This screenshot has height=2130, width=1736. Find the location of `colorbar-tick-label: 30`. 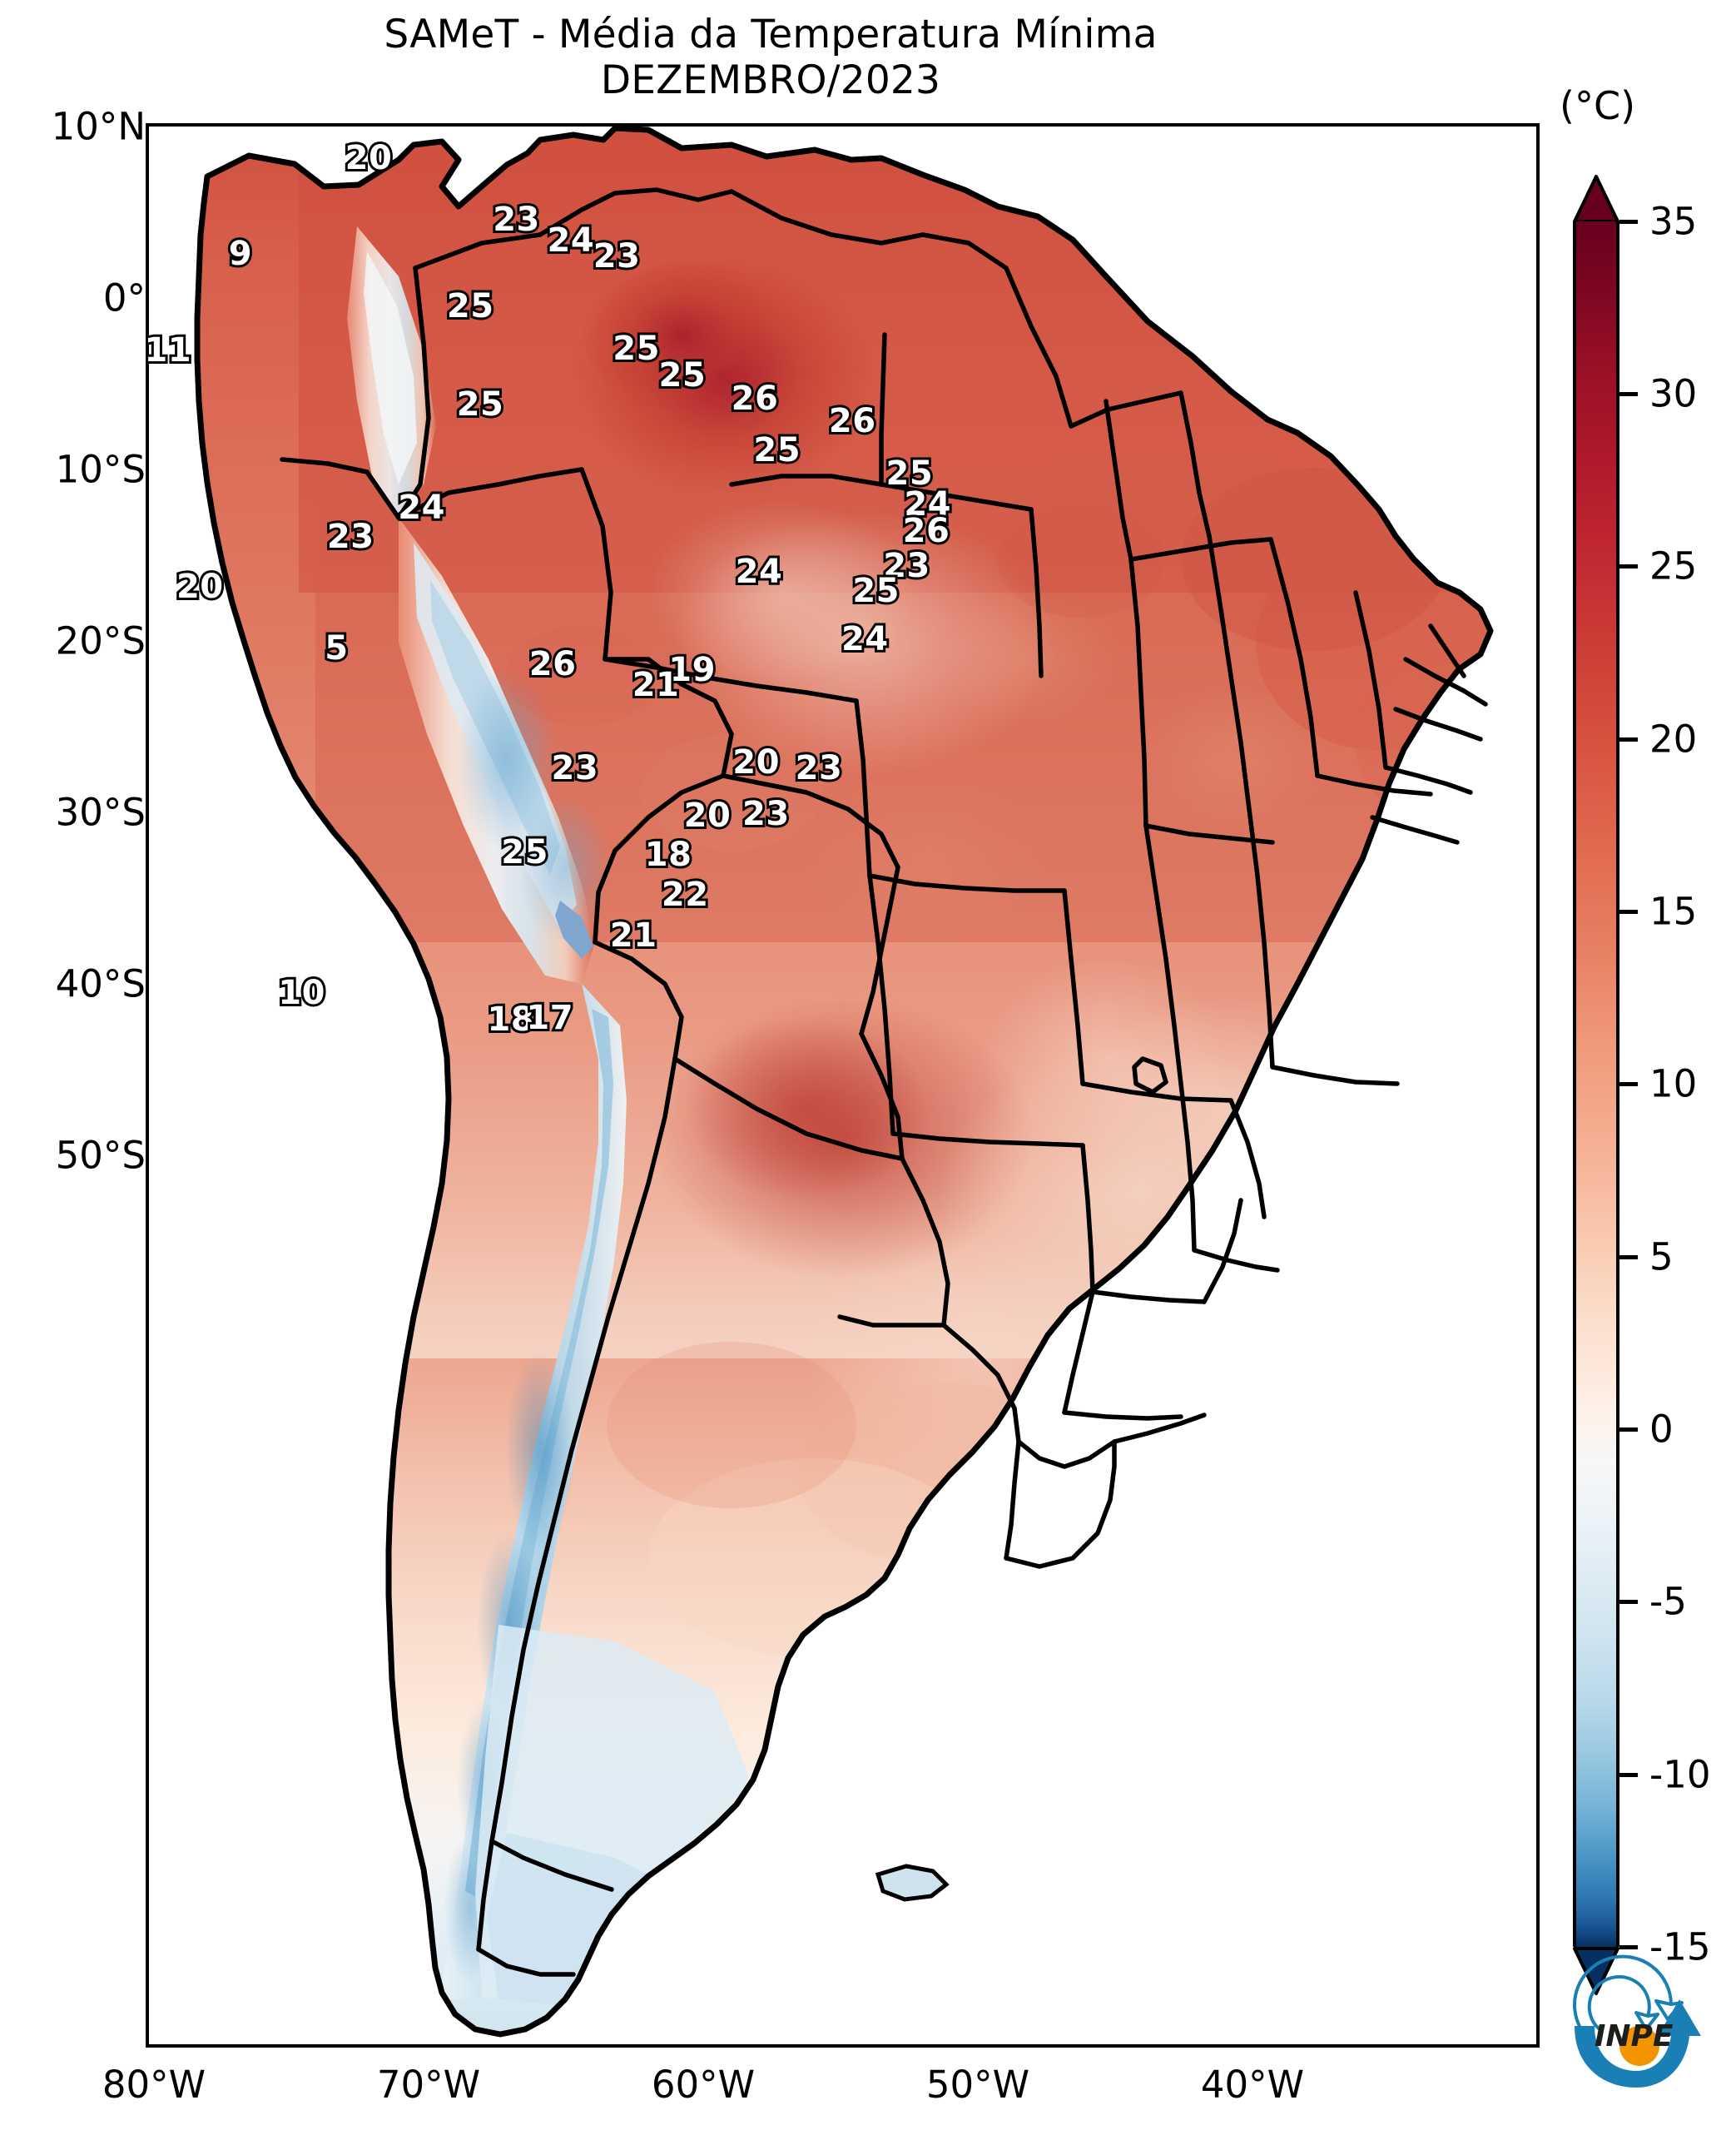

colorbar-tick-label: 30 is located at coordinates (1673, 393).